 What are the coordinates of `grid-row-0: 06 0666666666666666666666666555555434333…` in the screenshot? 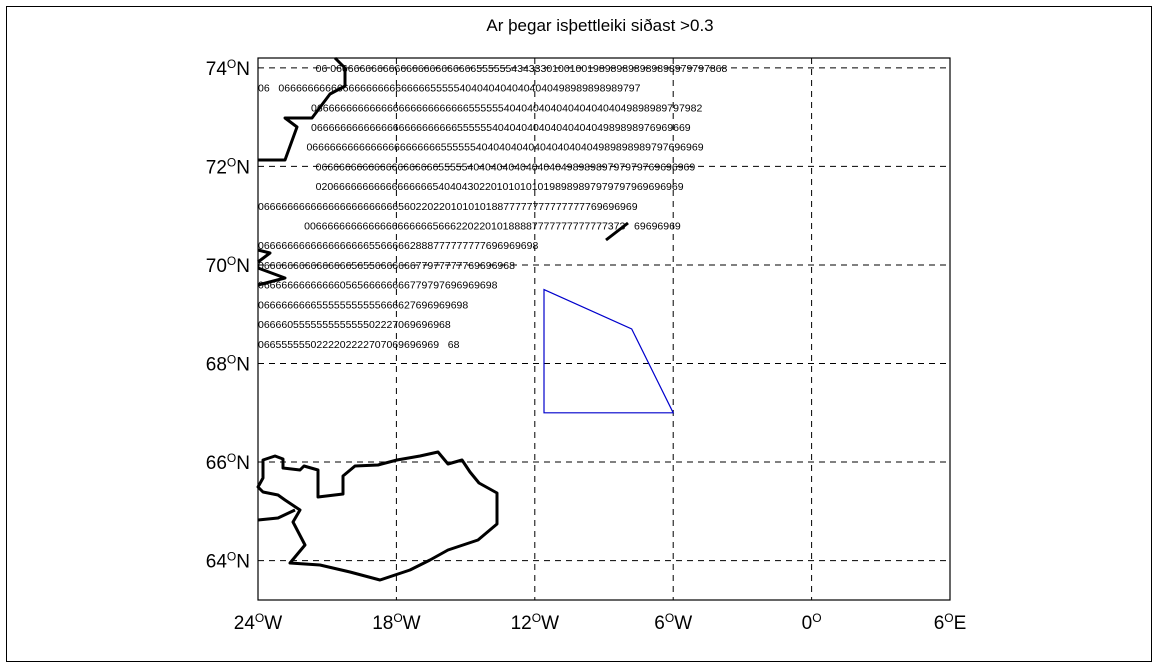 It's located at (522, 69).